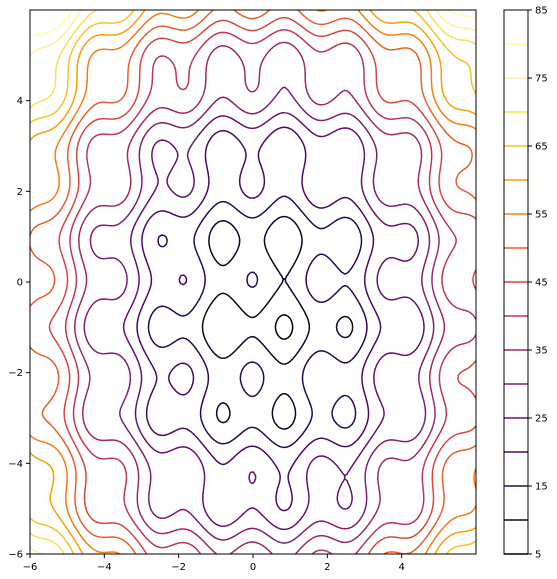 Image resolution: width=557 pixels, height=579 pixels. Describe the element at coordinates (541, 79) in the screenshot. I see `colorbar-tick-label: 75` at that location.